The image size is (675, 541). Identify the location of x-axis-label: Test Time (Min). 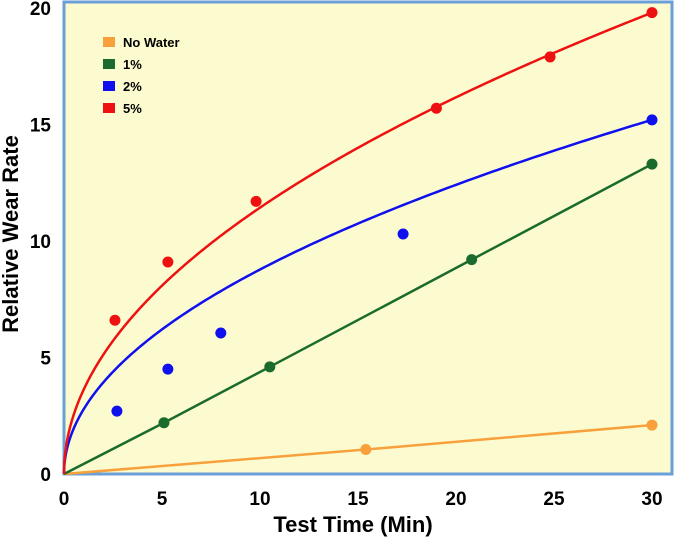
(352, 524).